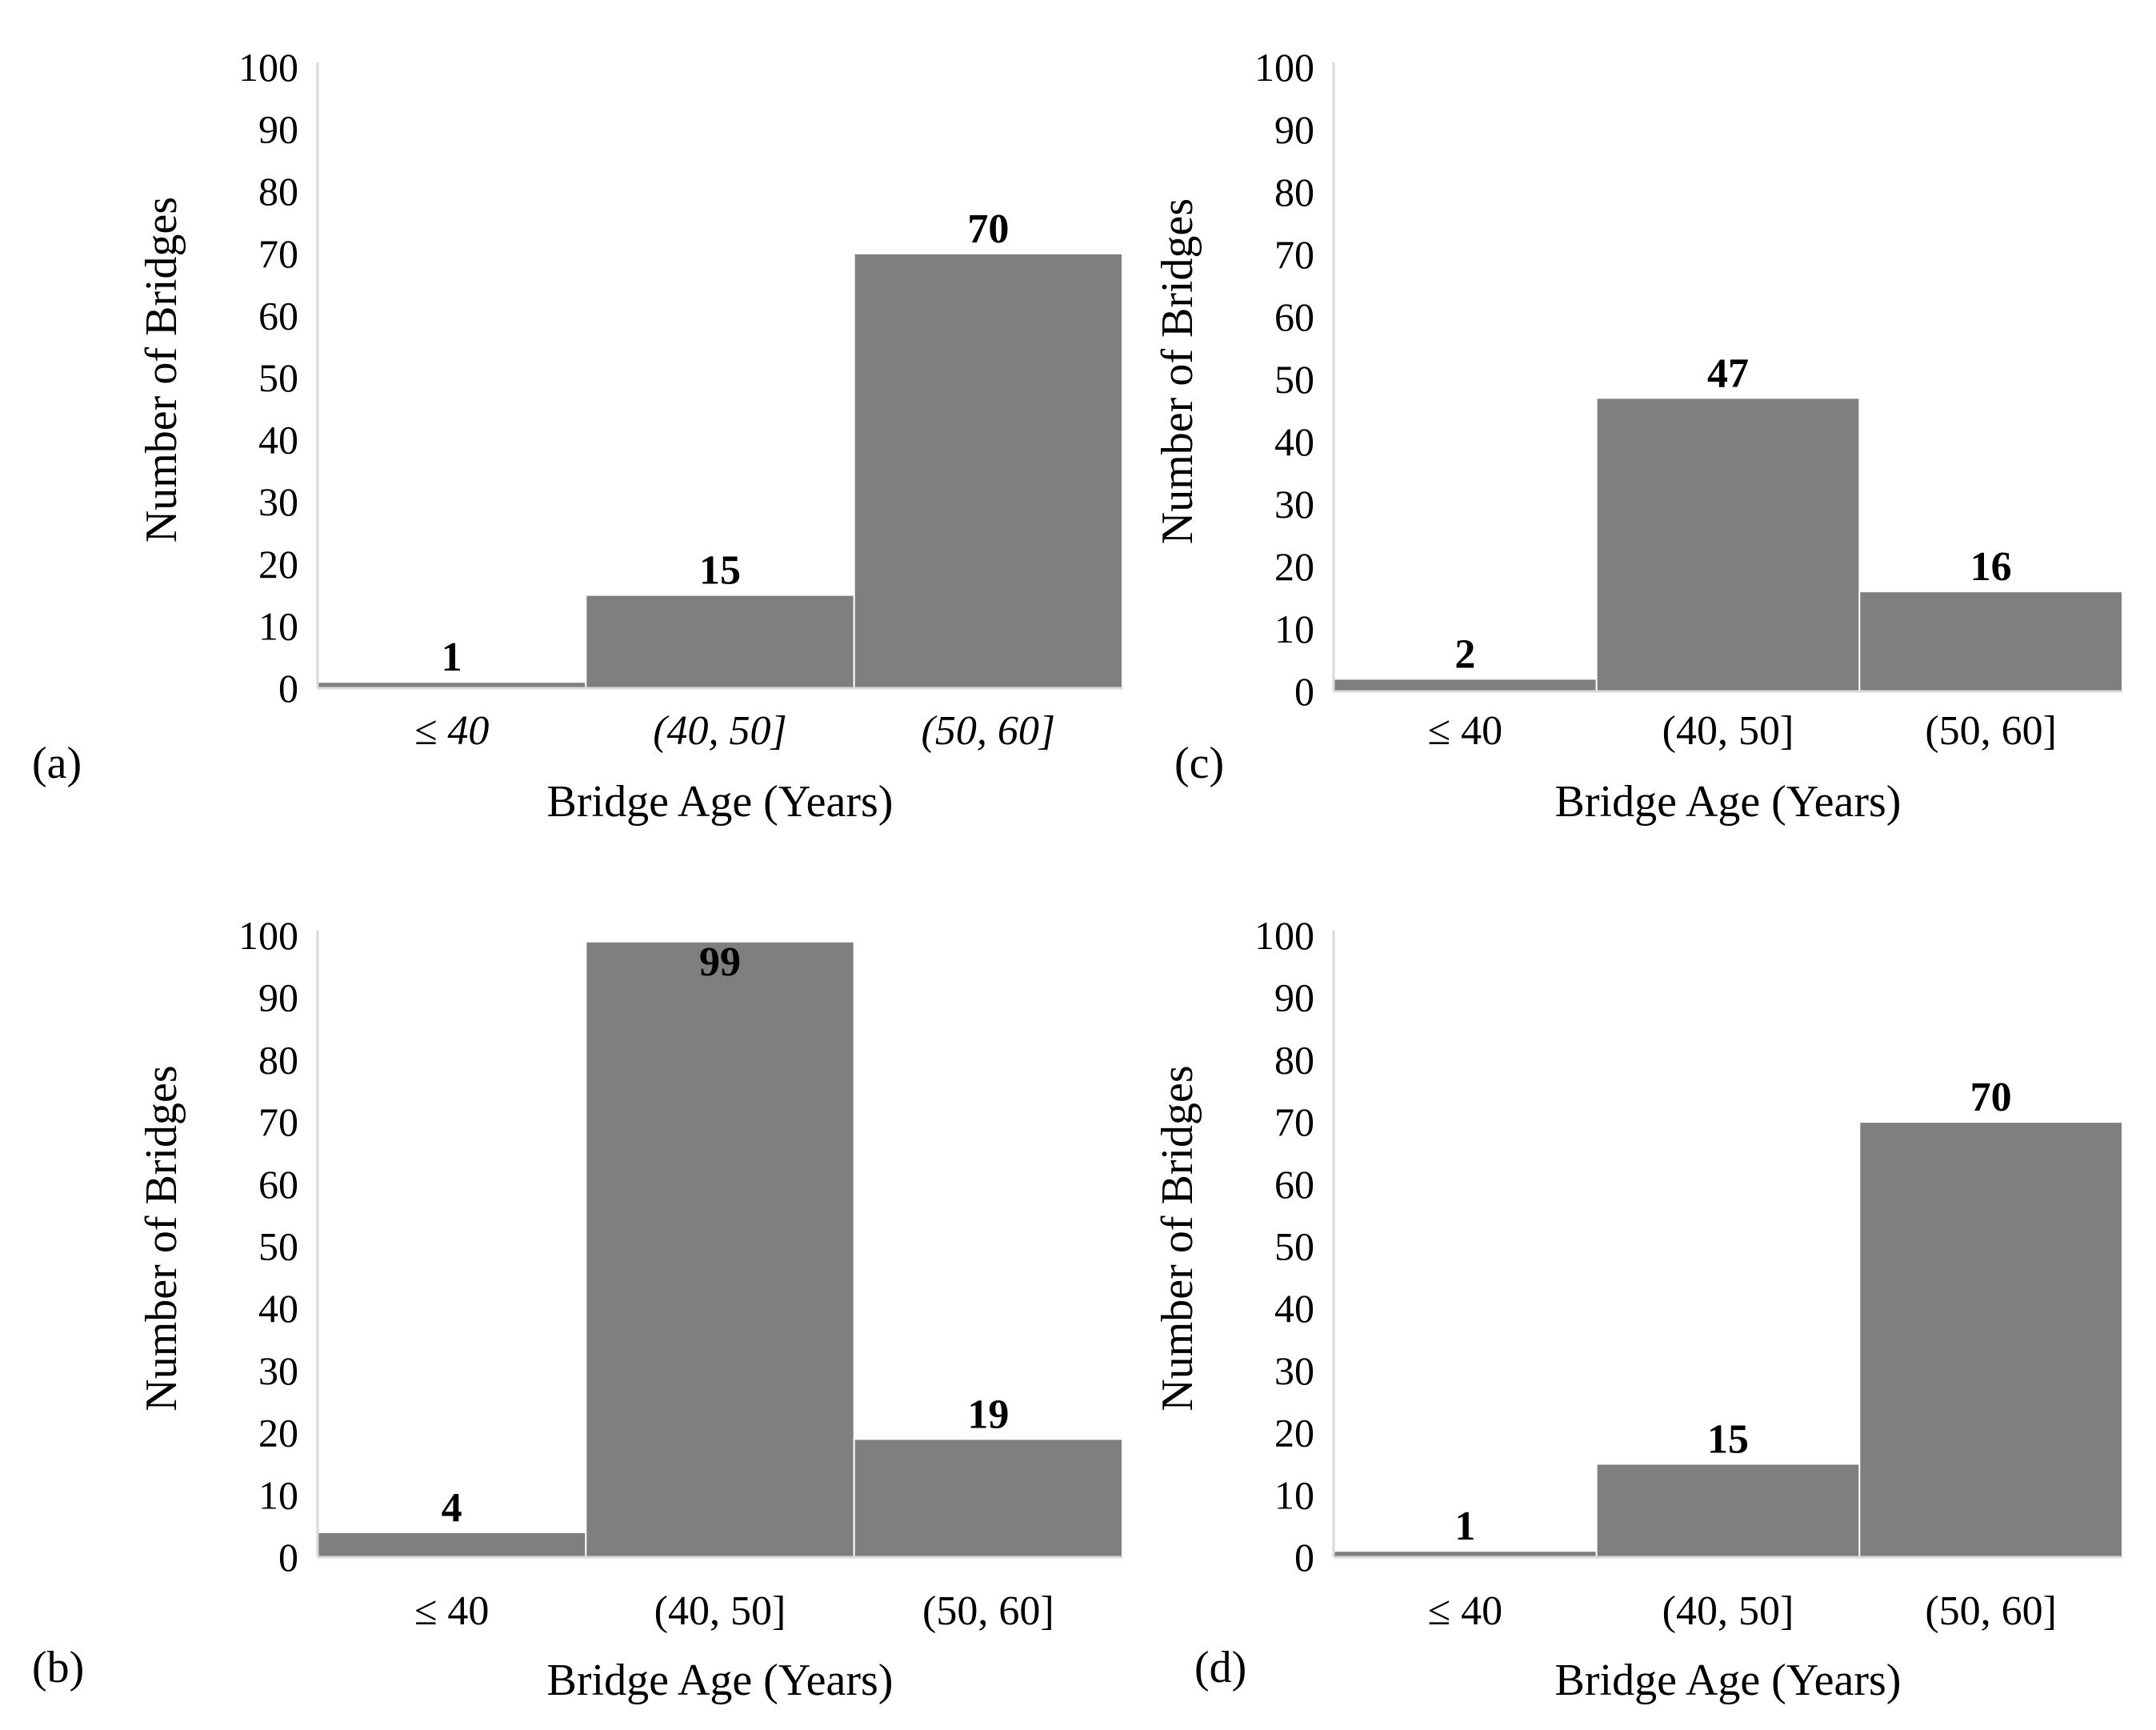 This screenshot has width=2156, height=1730. What do you see at coordinates (57, 763) in the screenshot?
I see `panel-label: (a)` at bounding box center [57, 763].